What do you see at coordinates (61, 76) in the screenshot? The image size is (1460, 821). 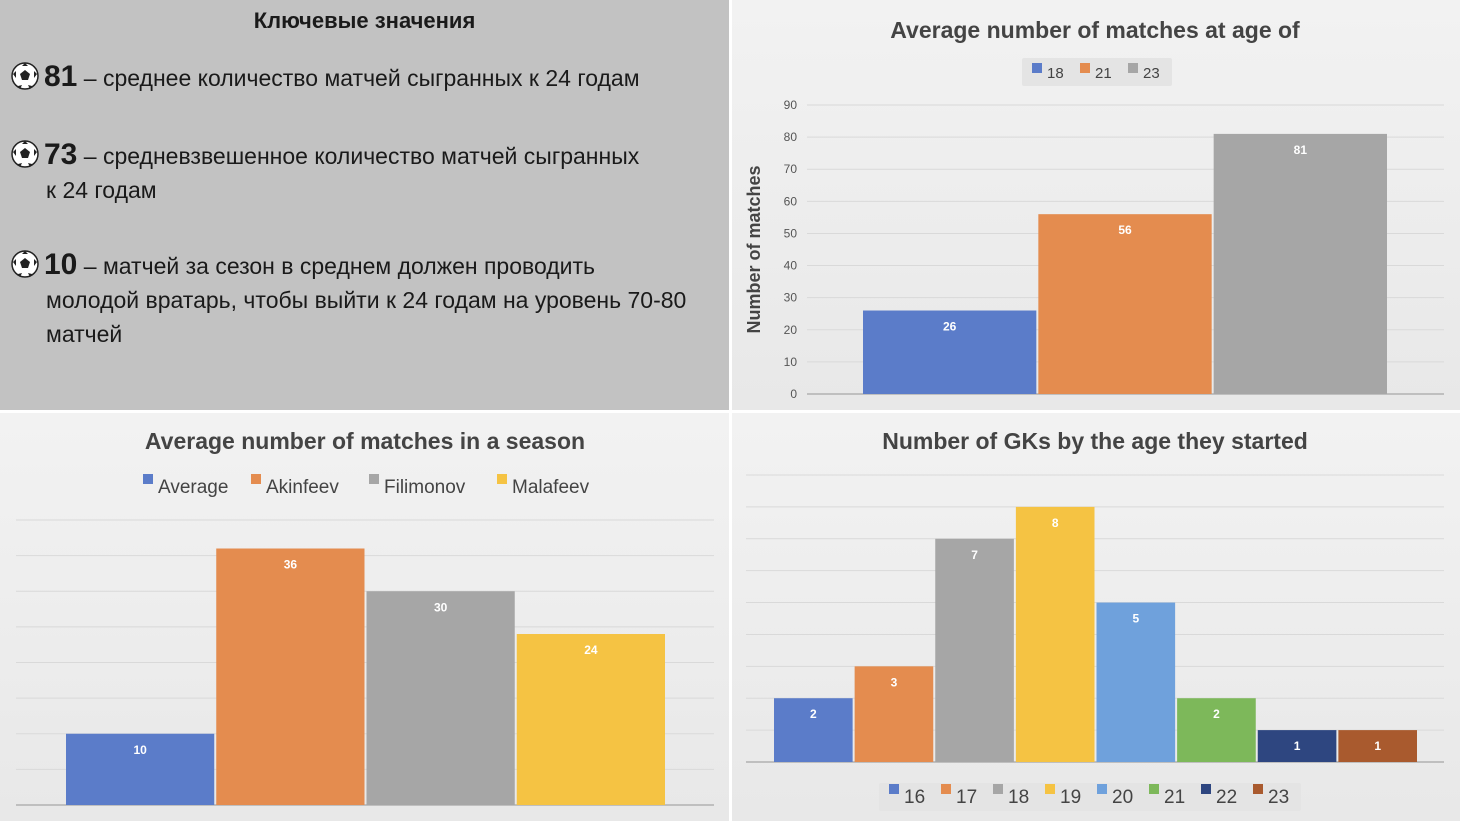 I see `key-value-number: 81` at bounding box center [61, 76].